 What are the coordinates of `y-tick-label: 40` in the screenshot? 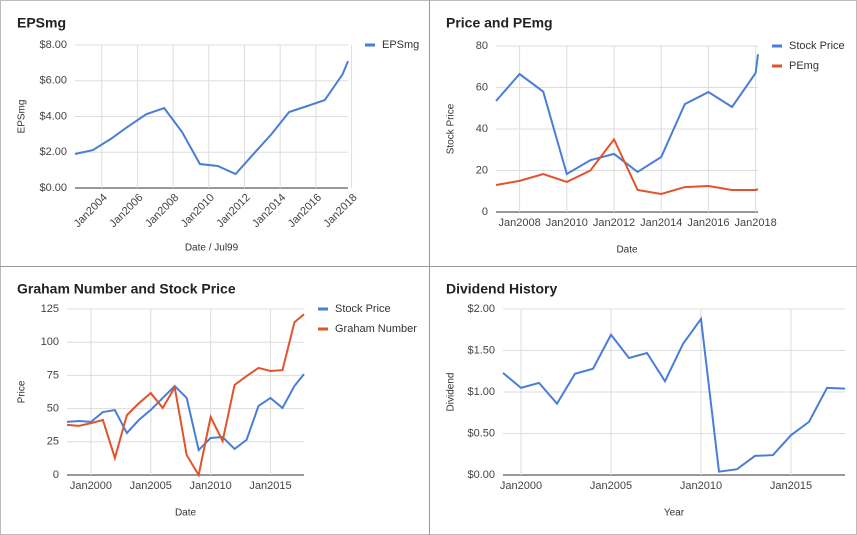 It's located at (482, 129).